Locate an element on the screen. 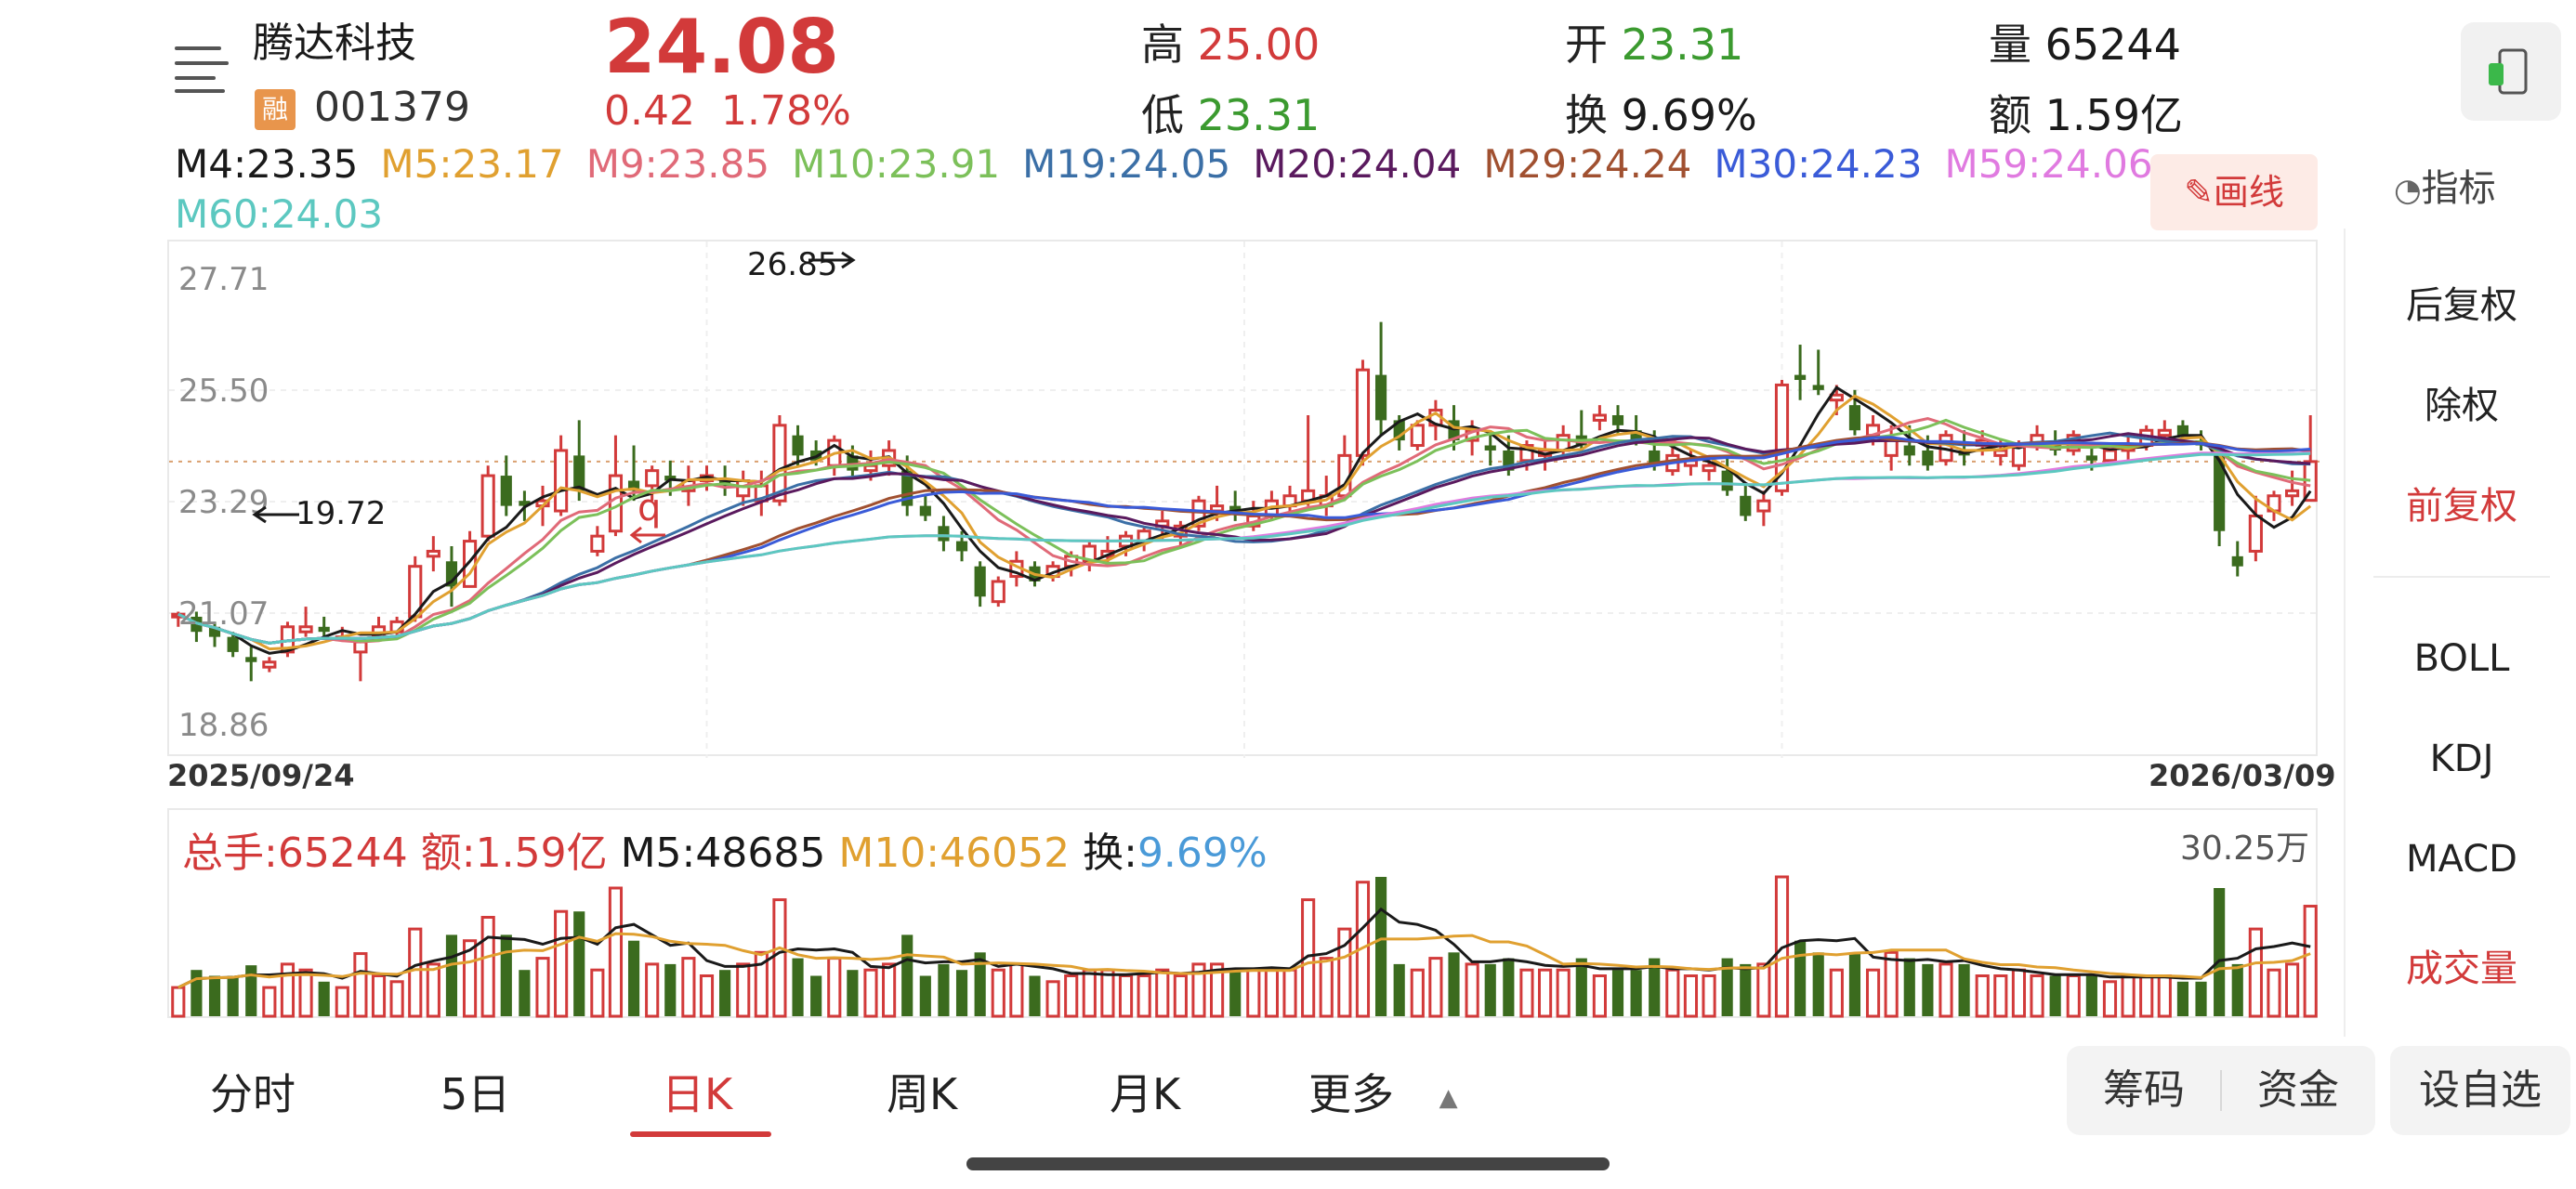  price-change: 0.42 1.78% is located at coordinates (727, 111).